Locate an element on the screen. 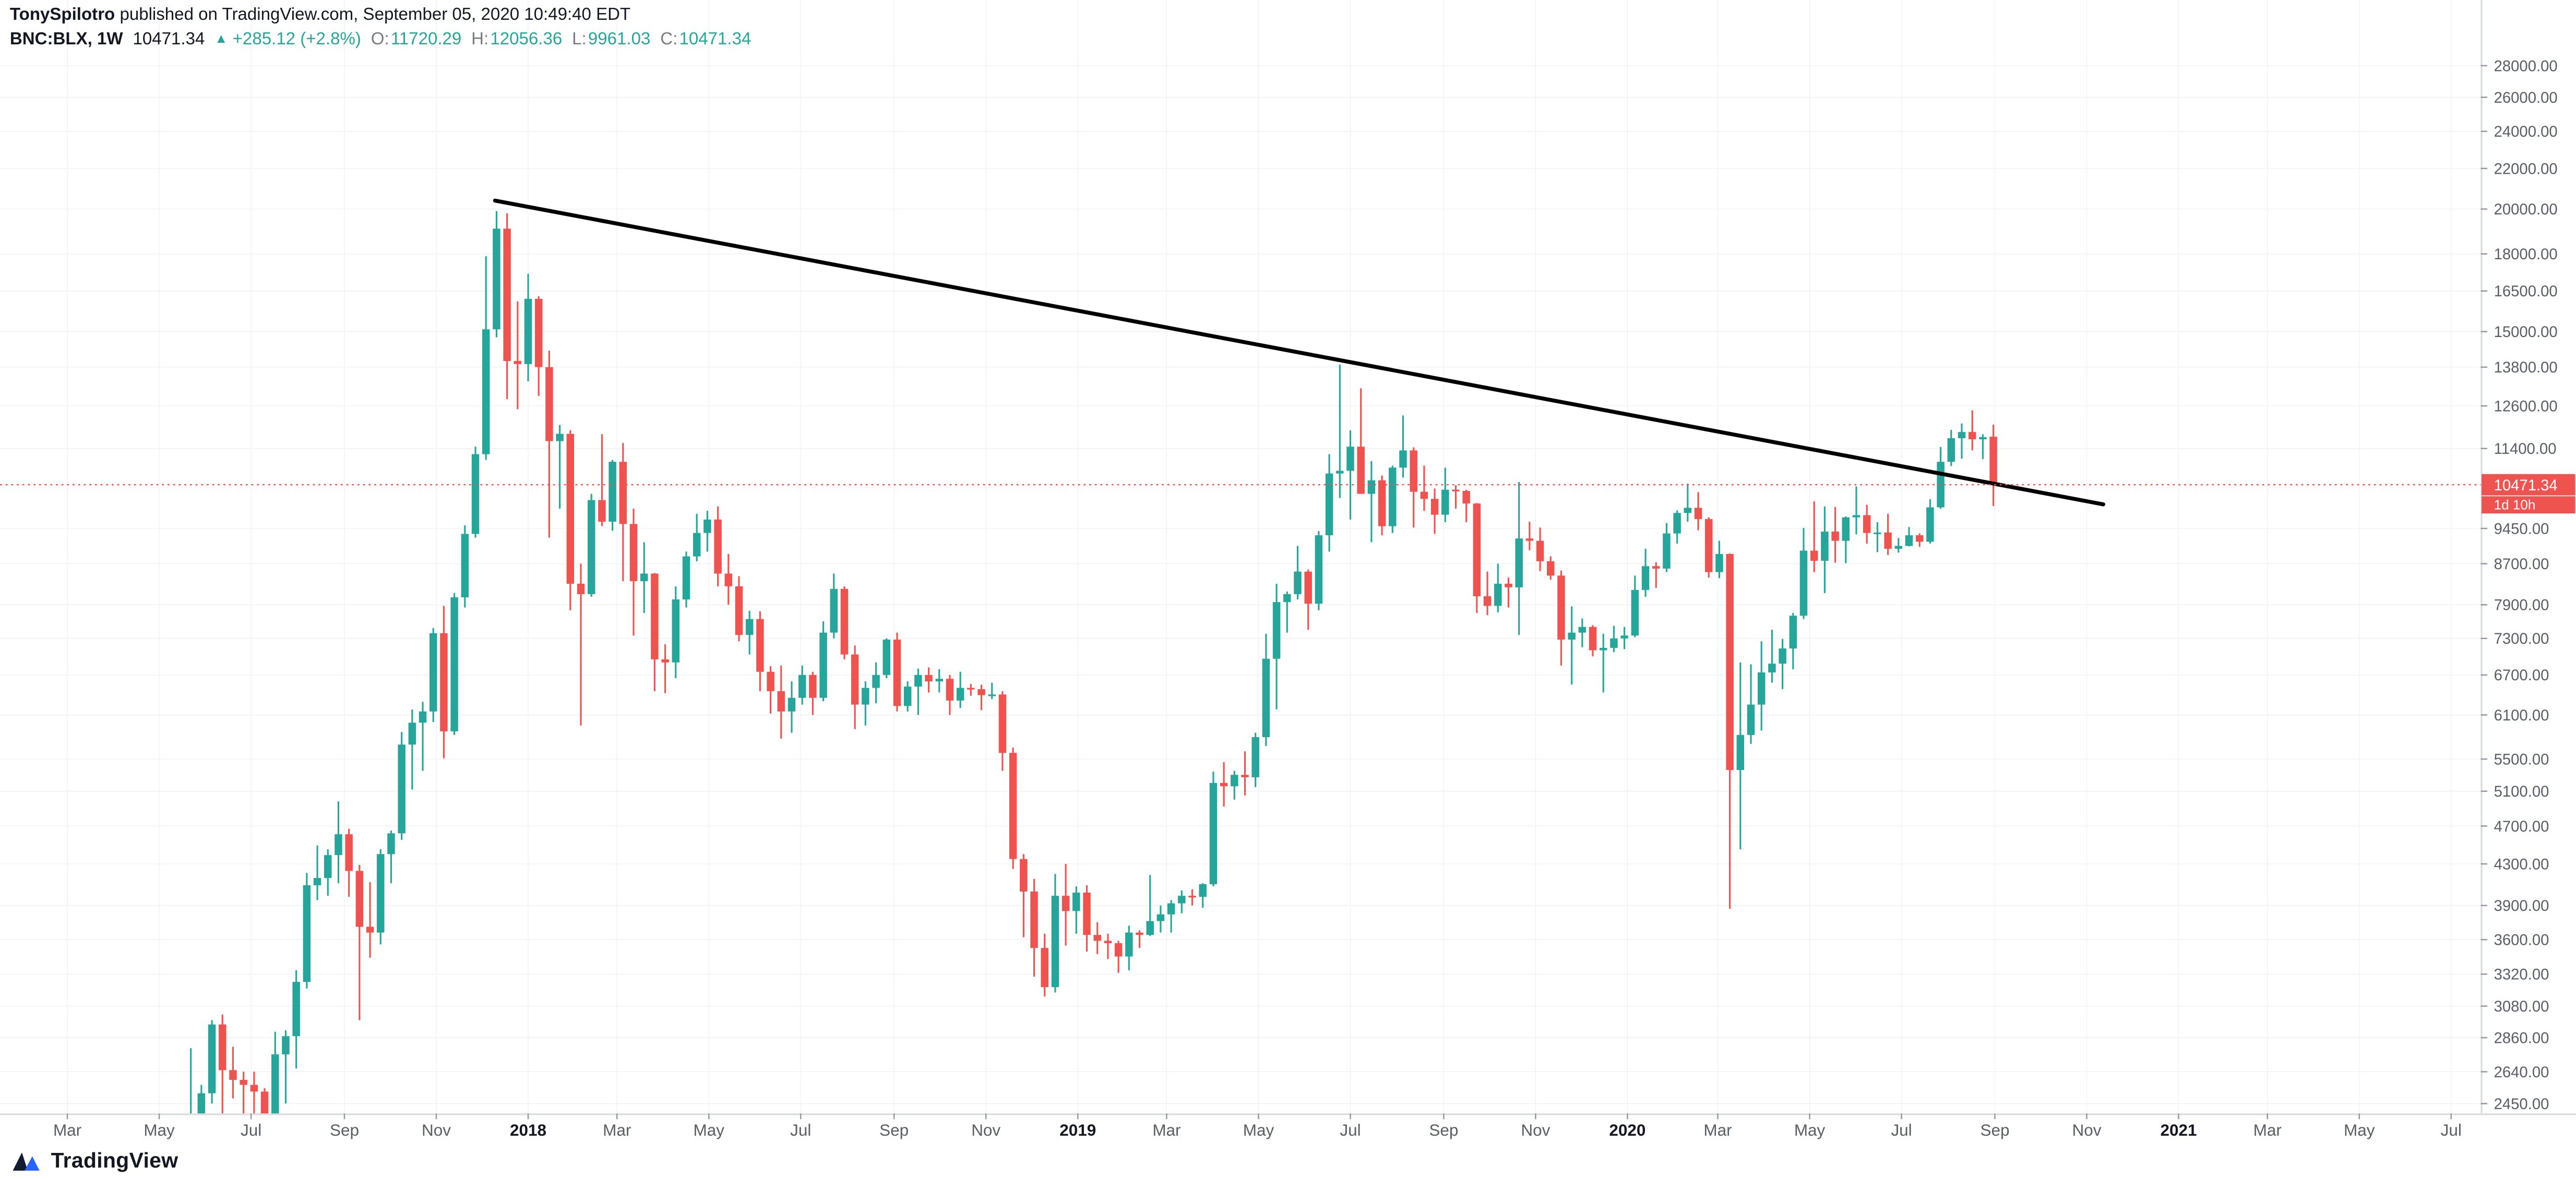 The height and width of the screenshot is (1179, 2576). close-number: 10471.34 is located at coordinates (715, 39).